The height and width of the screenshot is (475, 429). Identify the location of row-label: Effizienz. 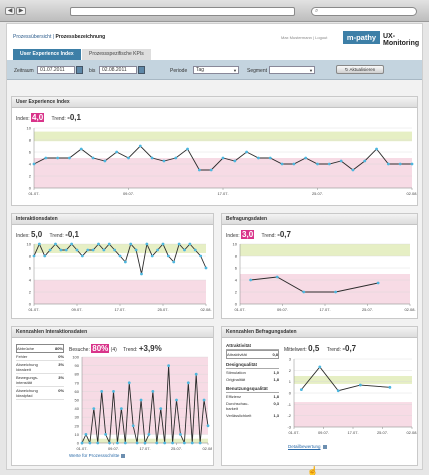
(234, 396).